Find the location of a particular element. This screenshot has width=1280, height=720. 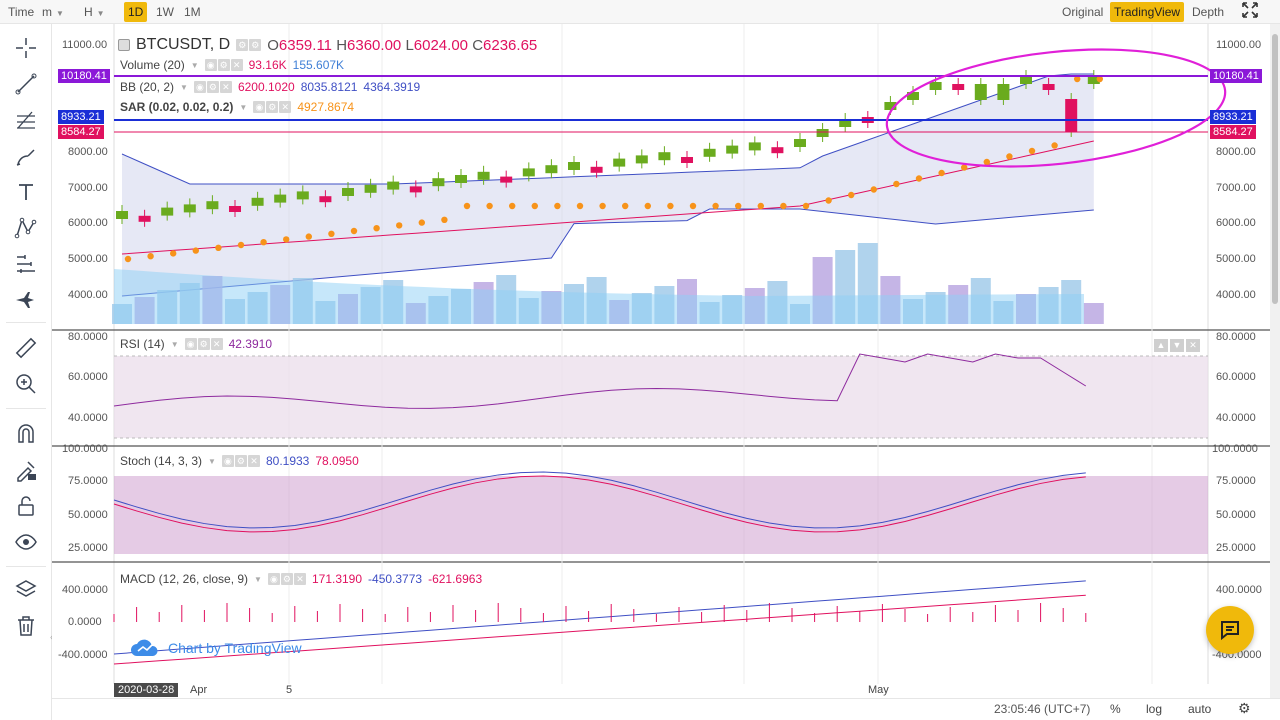

bb-basis-line is located at coordinates (607, 197).